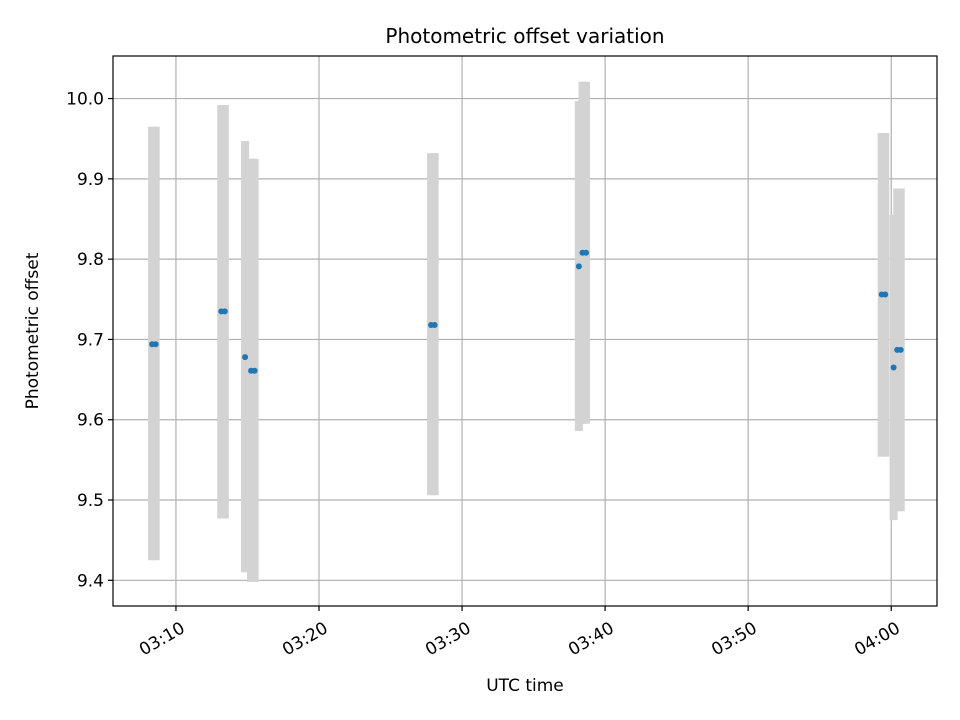 The width and height of the screenshot is (960, 720). What do you see at coordinates (90, 180) in the screenshot?
I see `y-tick-label: 9.9` at bounding box center [90, 180].